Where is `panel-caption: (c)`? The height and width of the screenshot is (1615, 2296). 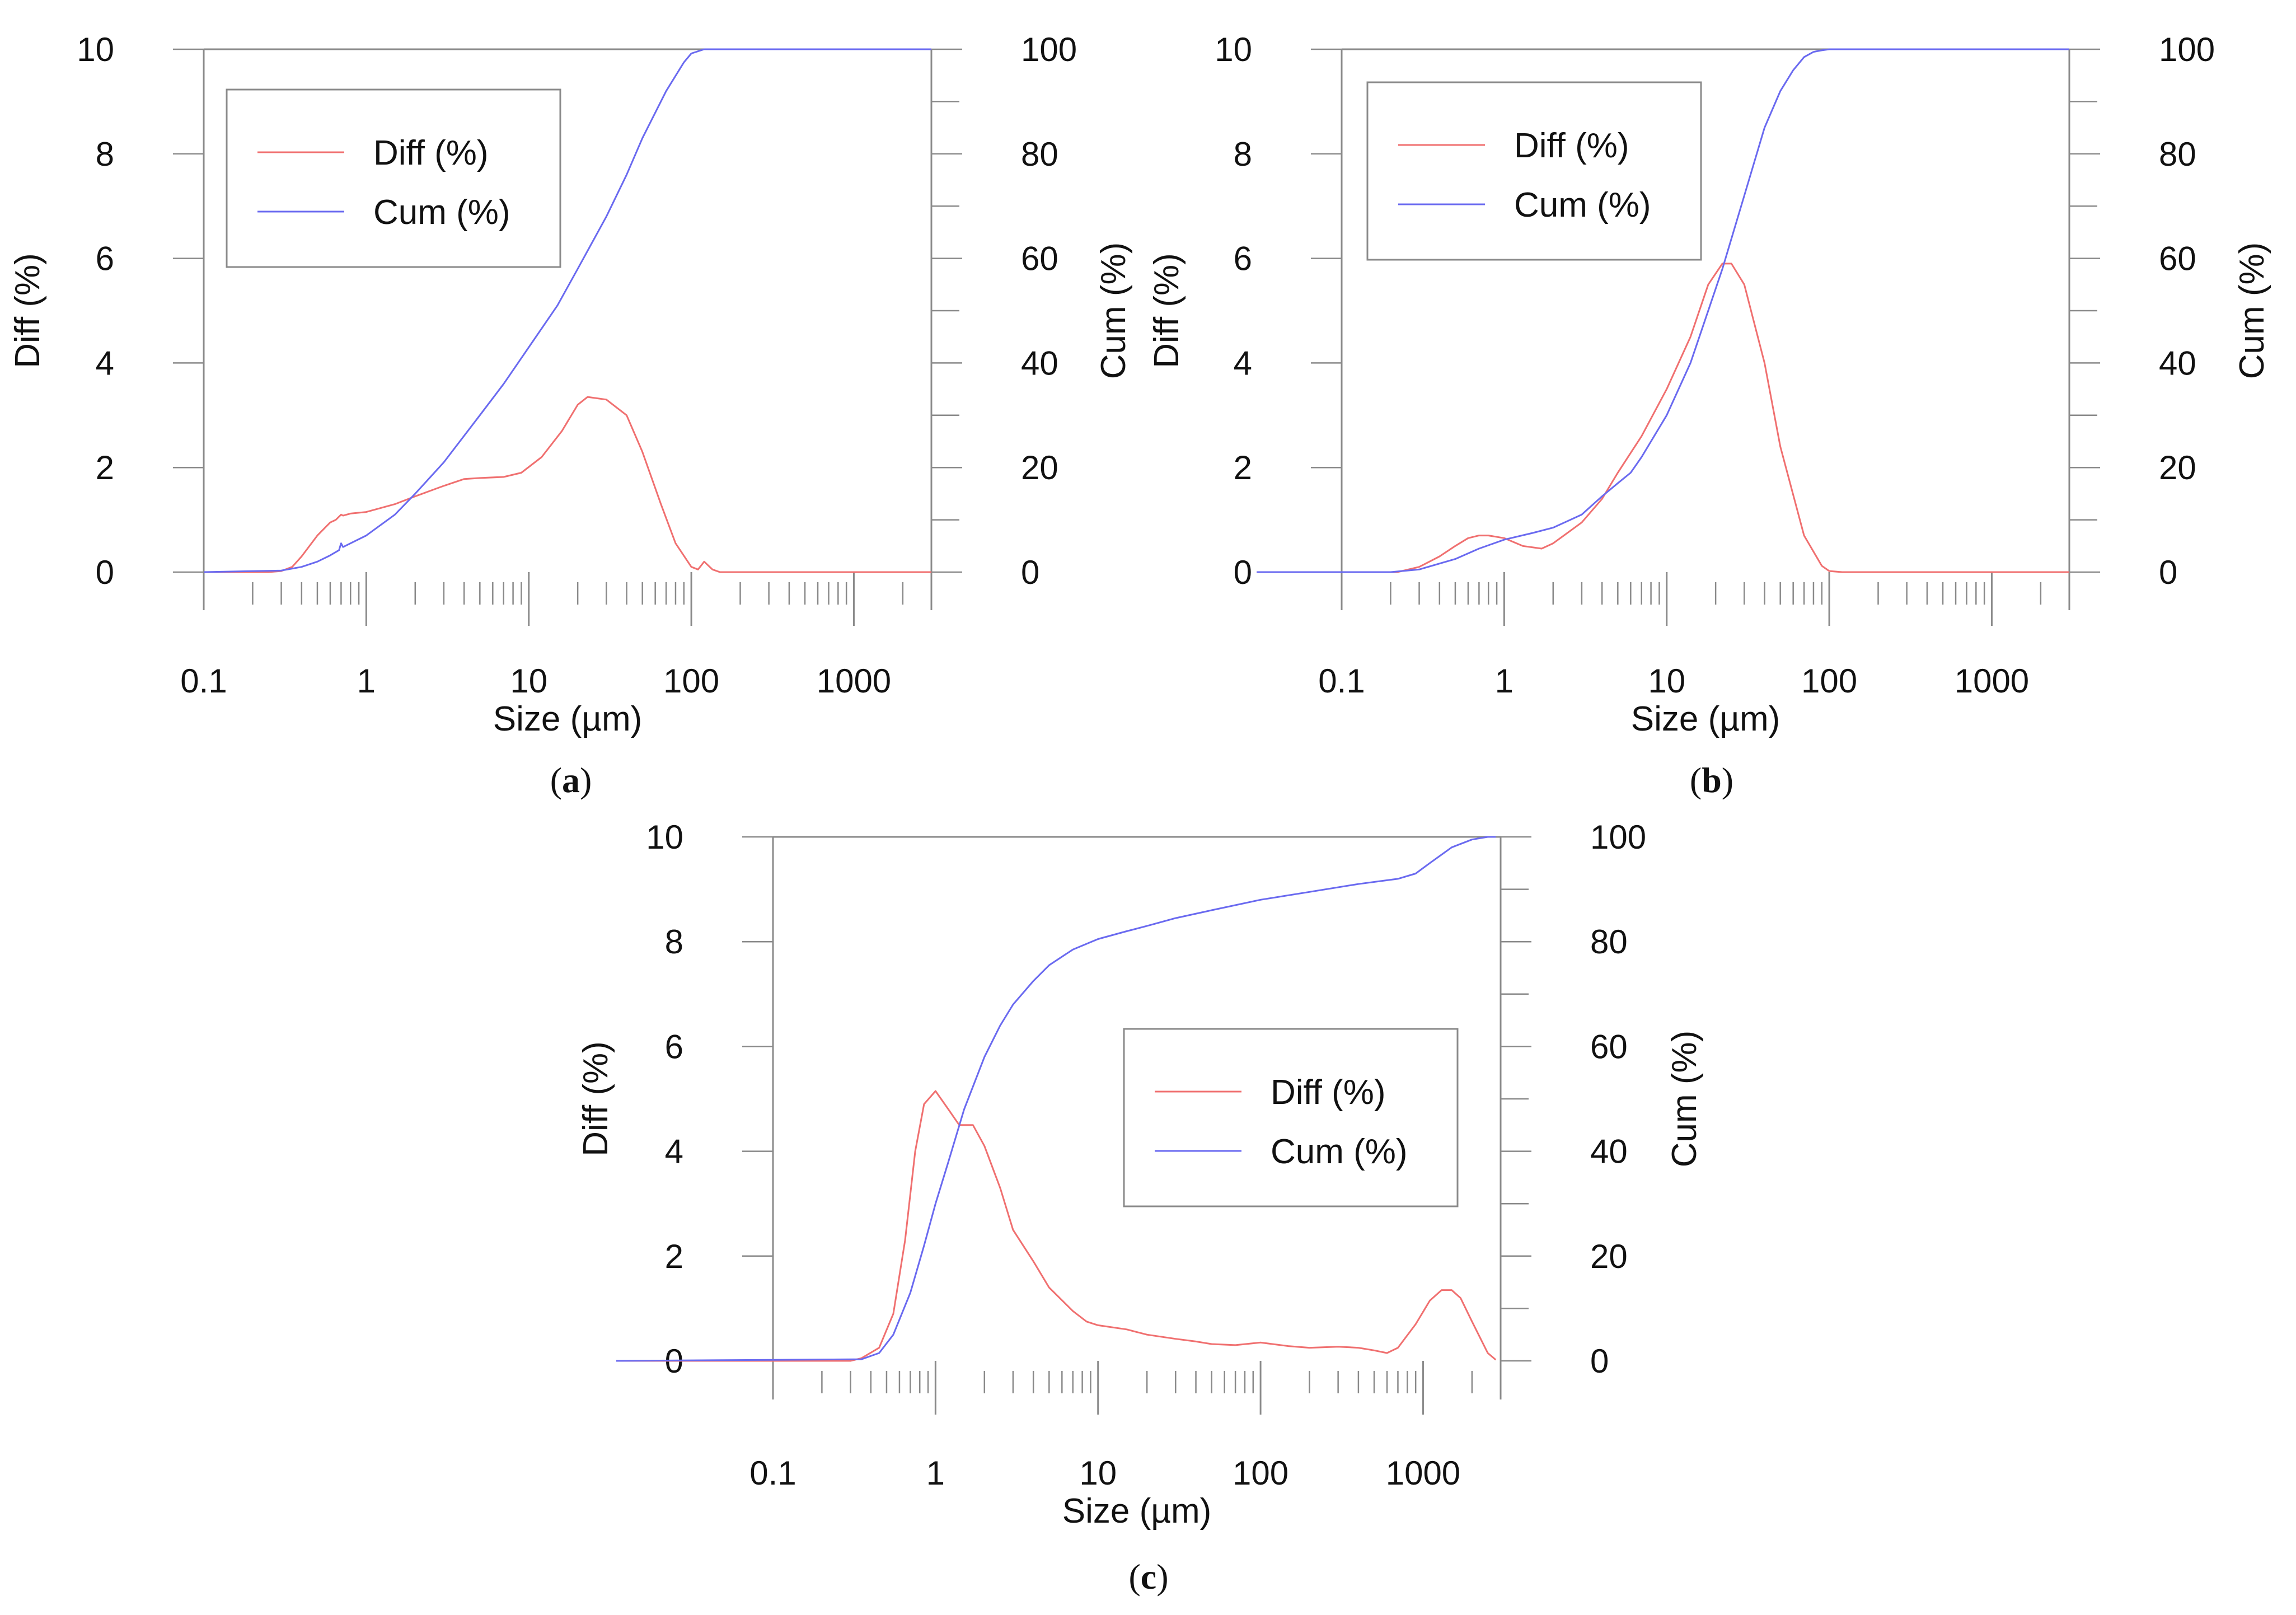 panel-caption: (c) is located at coordinates (1148, 1577).